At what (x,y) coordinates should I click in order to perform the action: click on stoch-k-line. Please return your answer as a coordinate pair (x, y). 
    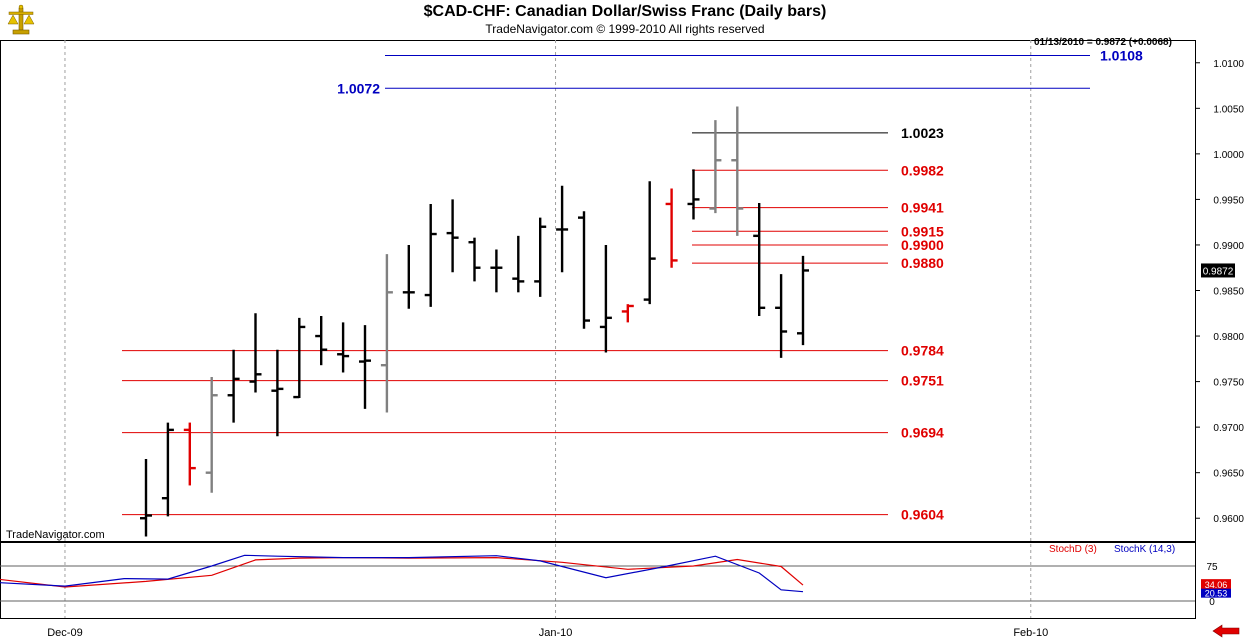
    Looking at the image, I should click on (402, 573).